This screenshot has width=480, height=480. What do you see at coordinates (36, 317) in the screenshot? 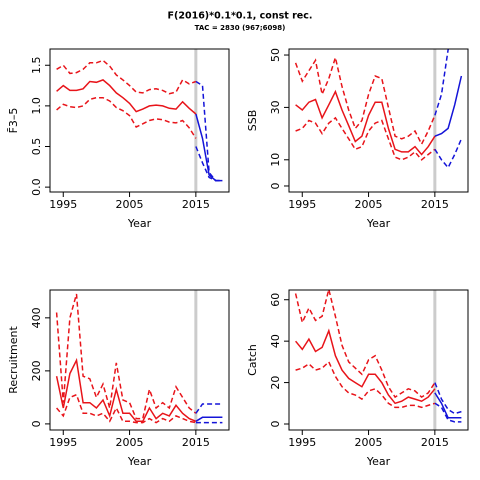
I see `y-tick-label: 400` at bounding box center [36, 317].